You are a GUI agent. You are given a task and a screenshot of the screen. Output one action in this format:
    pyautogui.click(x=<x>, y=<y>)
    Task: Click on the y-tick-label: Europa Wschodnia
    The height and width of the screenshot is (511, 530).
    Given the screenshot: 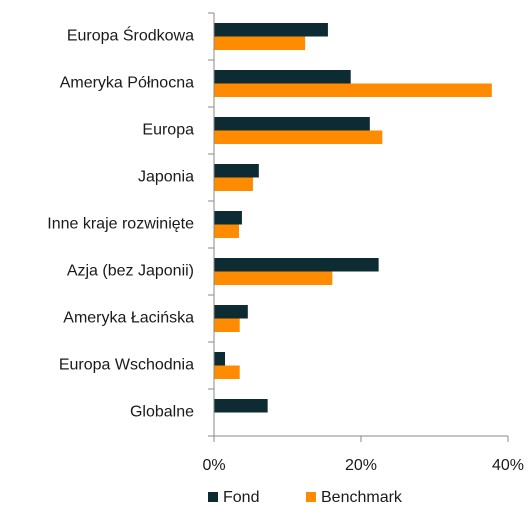 What is the action you would take?
    pyautogui.click(x=126, y=365)
    